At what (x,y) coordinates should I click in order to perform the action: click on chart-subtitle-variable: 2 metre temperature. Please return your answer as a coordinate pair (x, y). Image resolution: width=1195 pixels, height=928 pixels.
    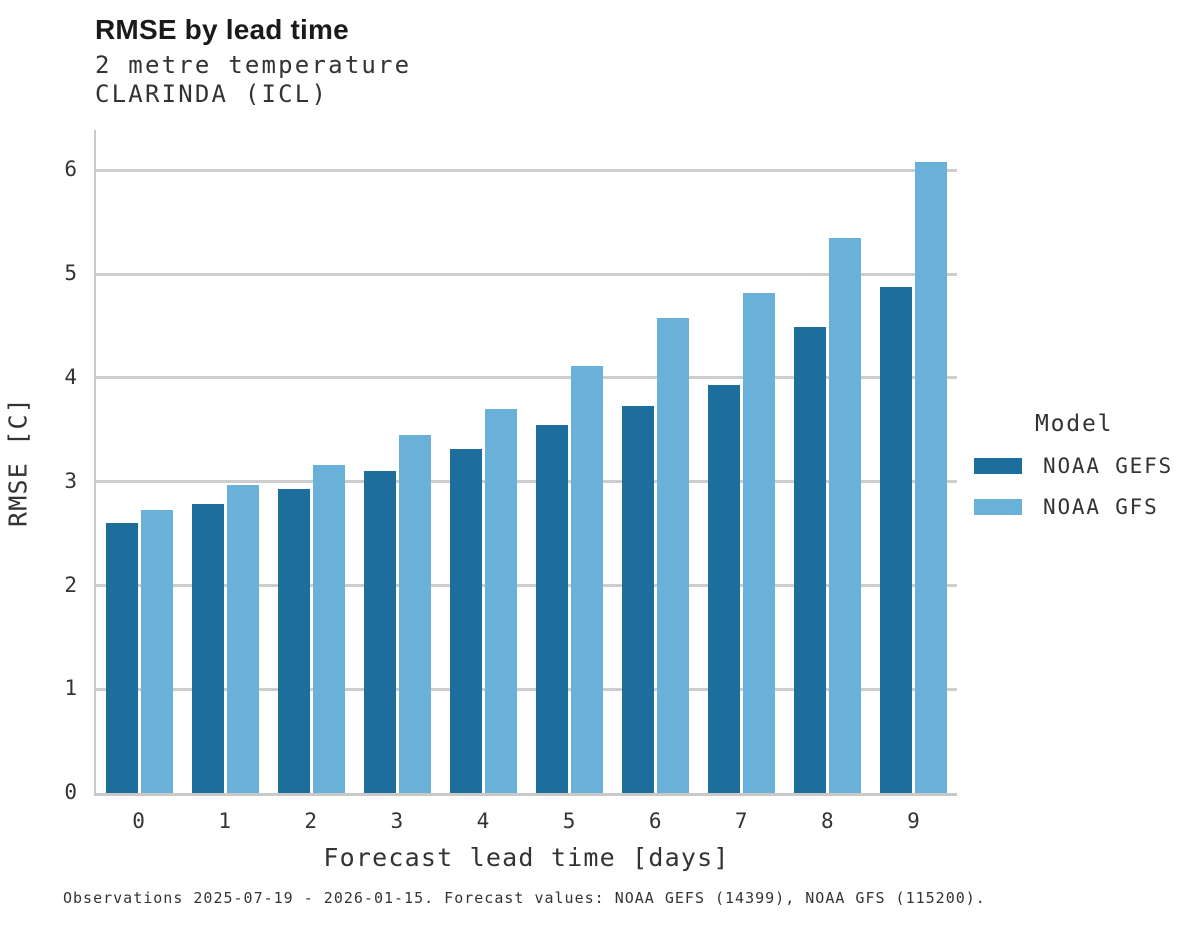
    Looking at the image, I should click on (253, 65).